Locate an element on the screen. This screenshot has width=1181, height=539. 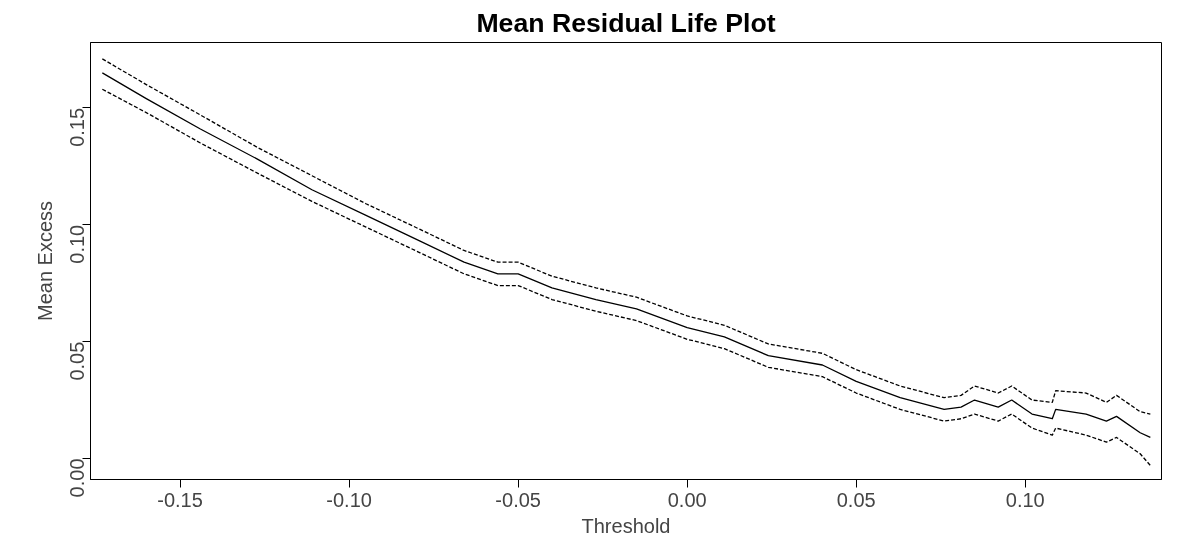
x-tick-label: 0.05 is located at coordinates (856, 499).